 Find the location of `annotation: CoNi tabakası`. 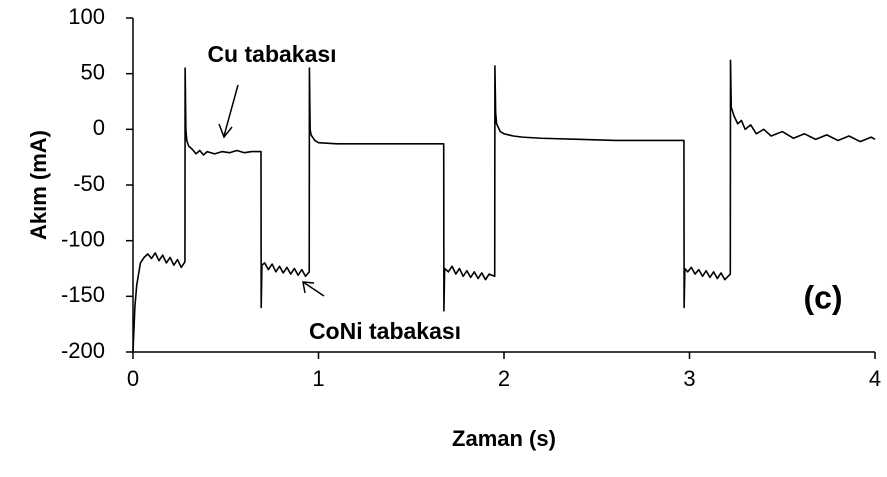

annotation: CoNi tabakası is located at coordinates (385, 331).